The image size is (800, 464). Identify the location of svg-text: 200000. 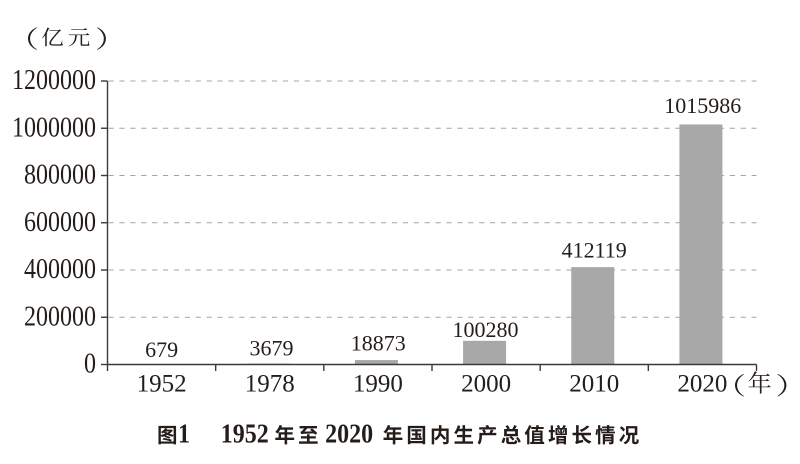
(60, 316).